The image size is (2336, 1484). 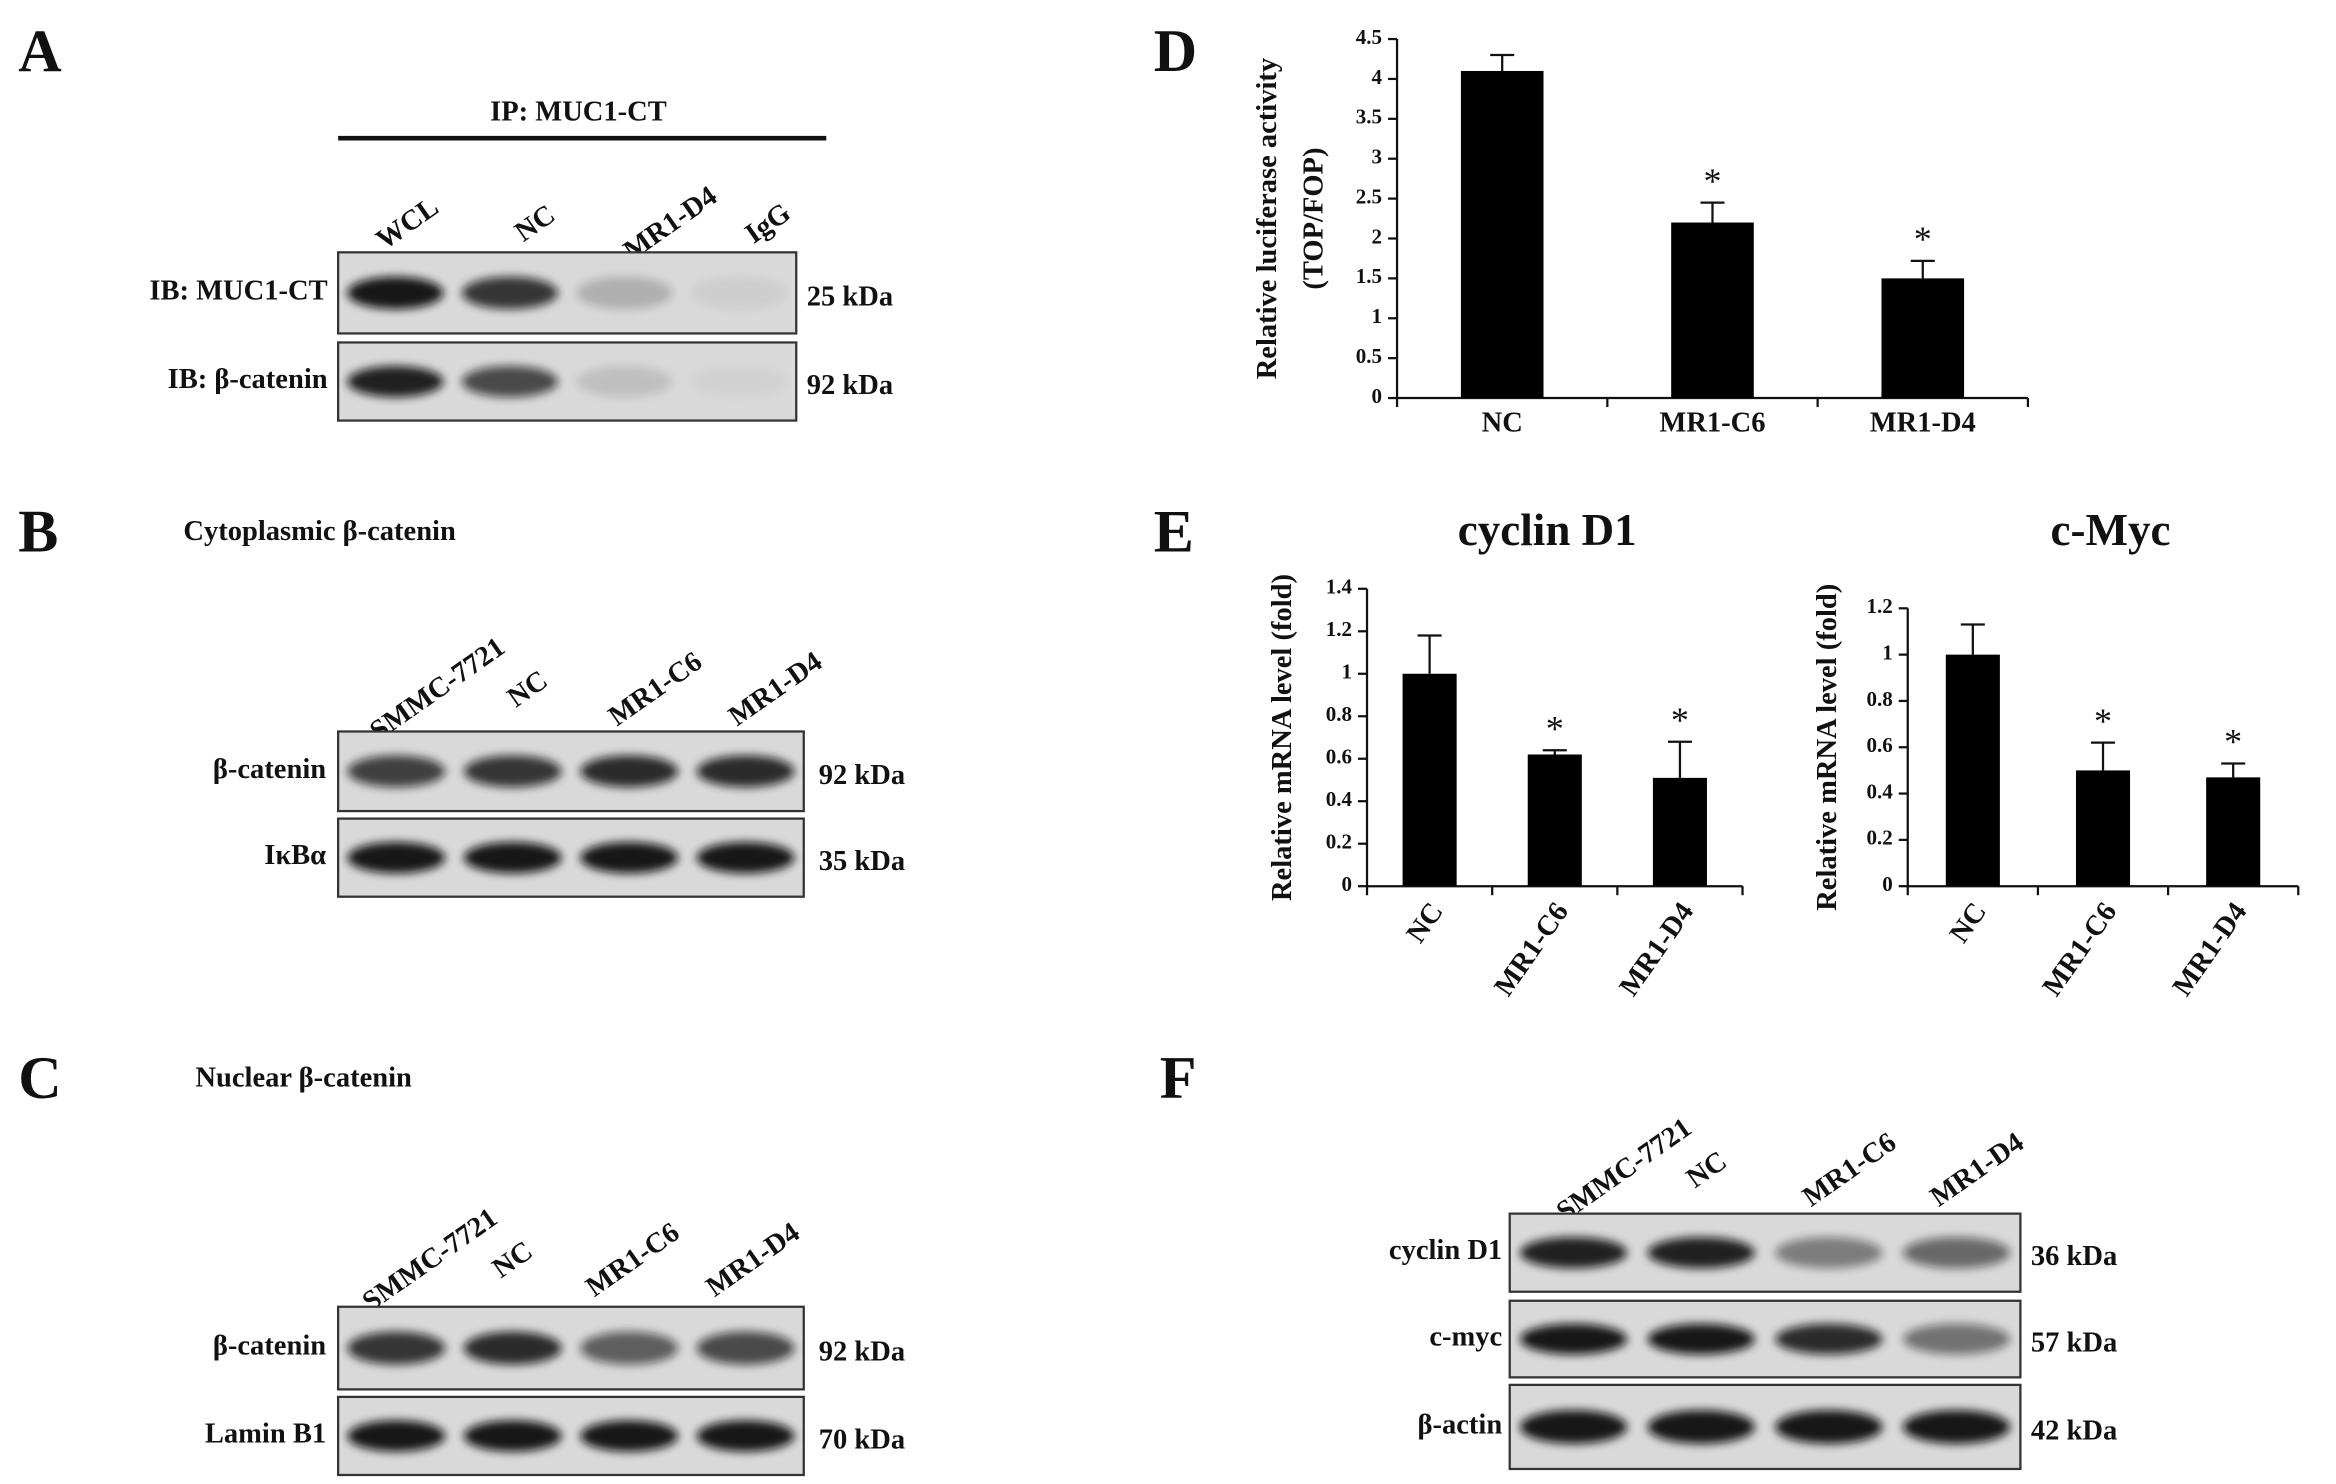 I want to click on panel-letter: E, so click(x=1174, y=531).